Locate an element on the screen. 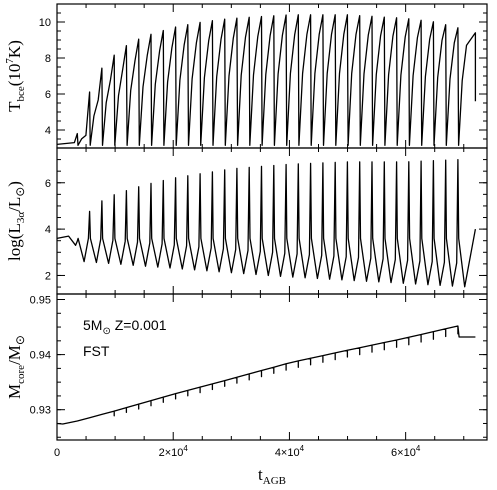 The image size is (497, 490). x-axis-label: tAGB is located at coordinates (272, 476).